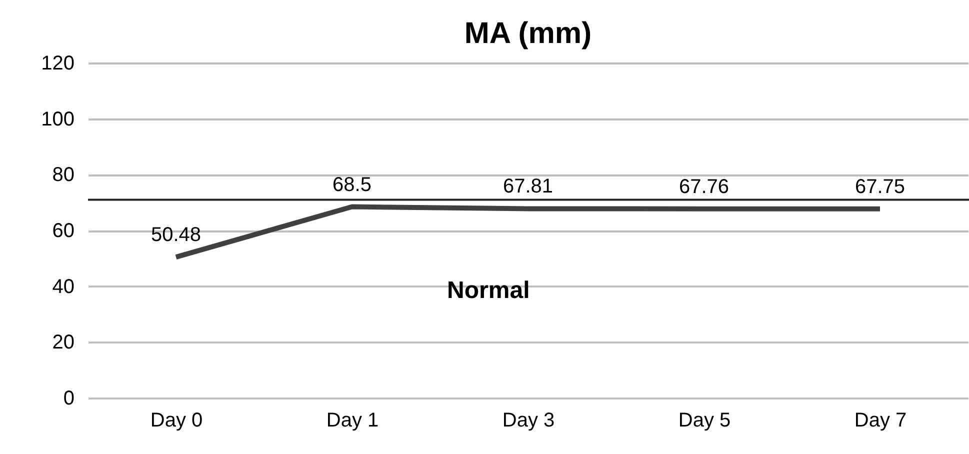  I want to click on x-tick-label: Day 5, so click(704, 421).